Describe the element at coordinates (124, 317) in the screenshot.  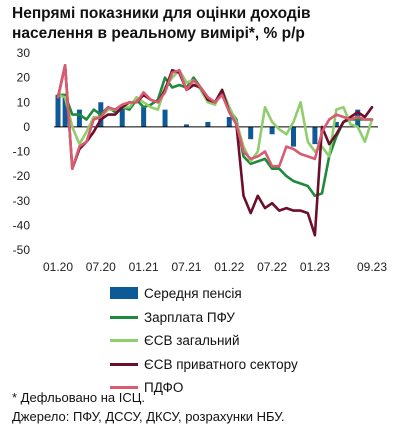
I see `legend-swatch-salary` at that location.